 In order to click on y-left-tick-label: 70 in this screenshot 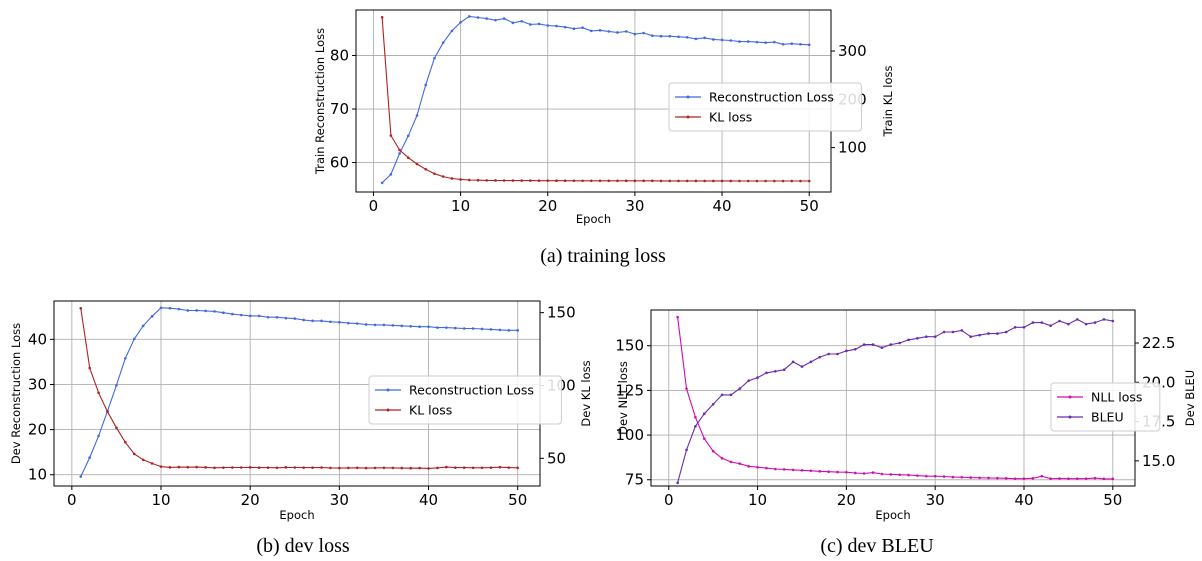, I will do `click(339, 109)`.